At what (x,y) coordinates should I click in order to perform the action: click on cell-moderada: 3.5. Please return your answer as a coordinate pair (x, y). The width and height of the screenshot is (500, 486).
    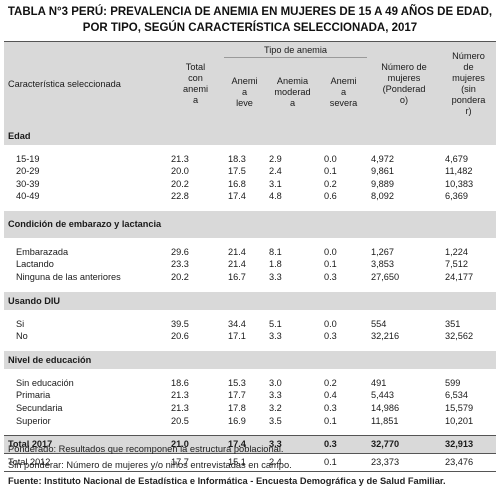
    Looking at the image, I should click on (292, 421).